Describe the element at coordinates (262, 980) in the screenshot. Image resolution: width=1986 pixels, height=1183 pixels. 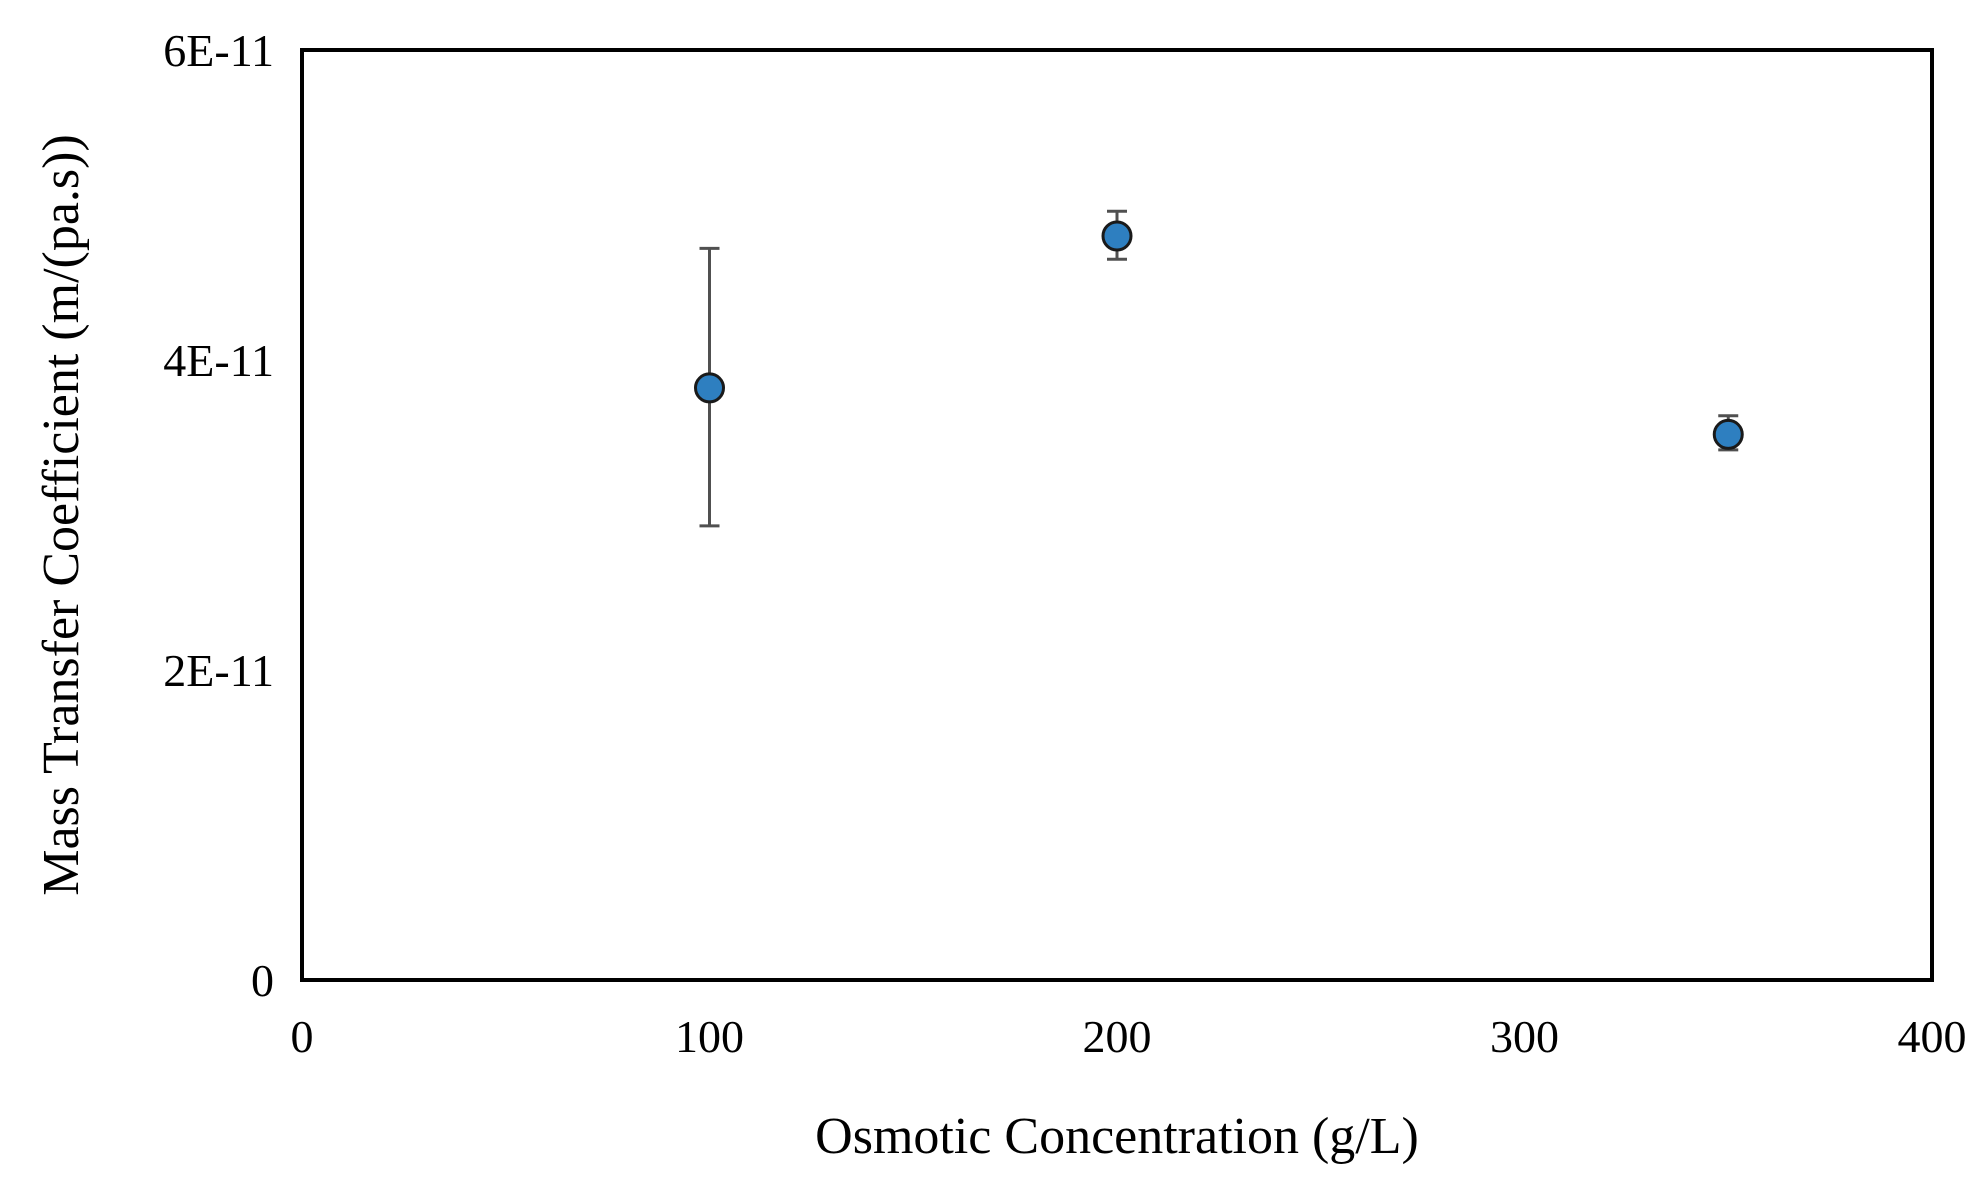
I see `y-tick-label: 0` at that location.